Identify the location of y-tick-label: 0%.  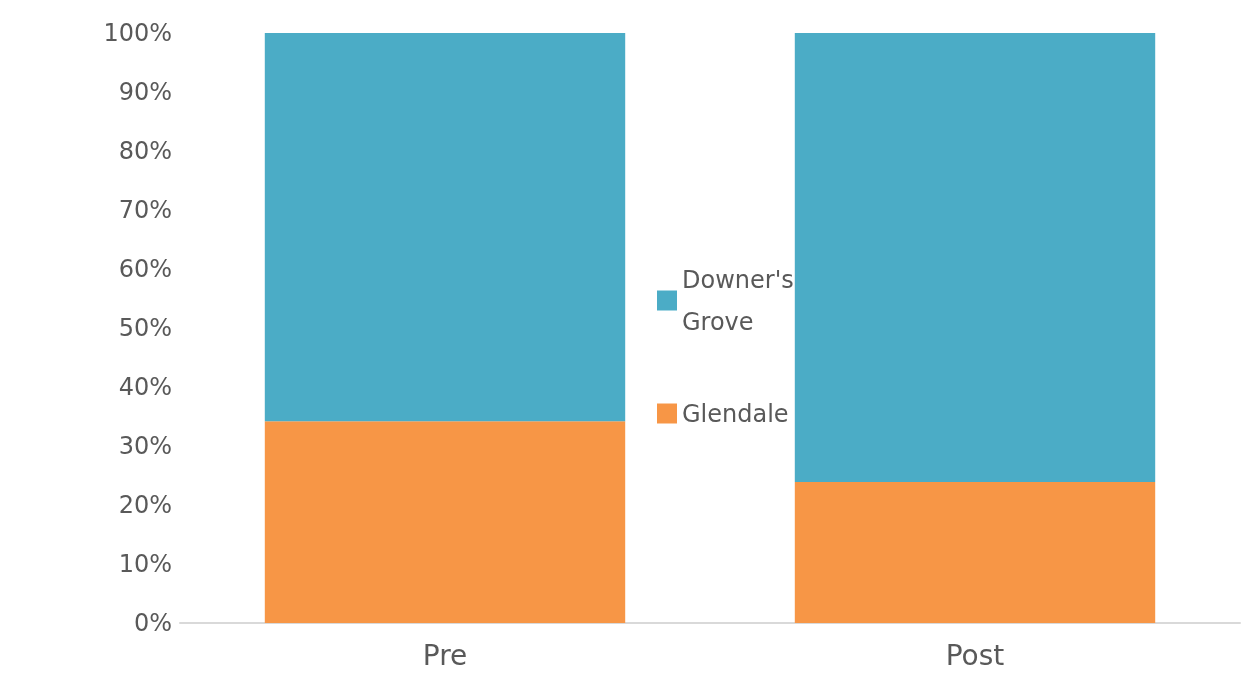
(152, 623).